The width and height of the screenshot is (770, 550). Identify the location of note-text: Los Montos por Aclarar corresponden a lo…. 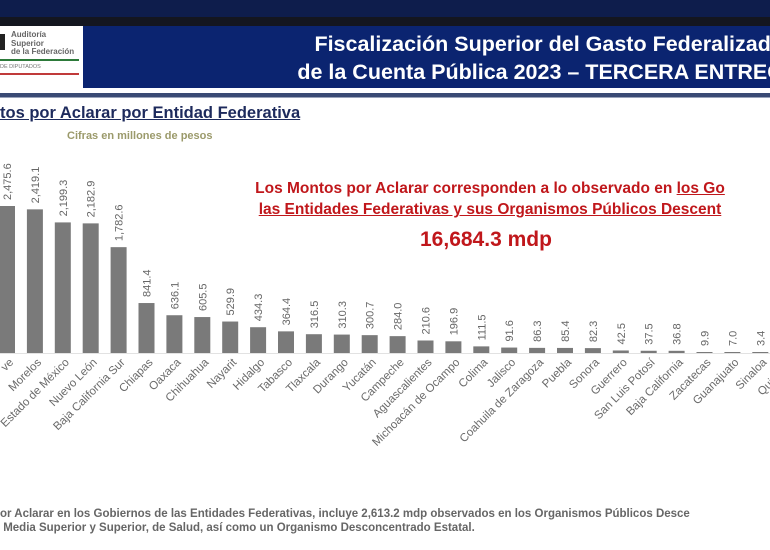
(475, 199).